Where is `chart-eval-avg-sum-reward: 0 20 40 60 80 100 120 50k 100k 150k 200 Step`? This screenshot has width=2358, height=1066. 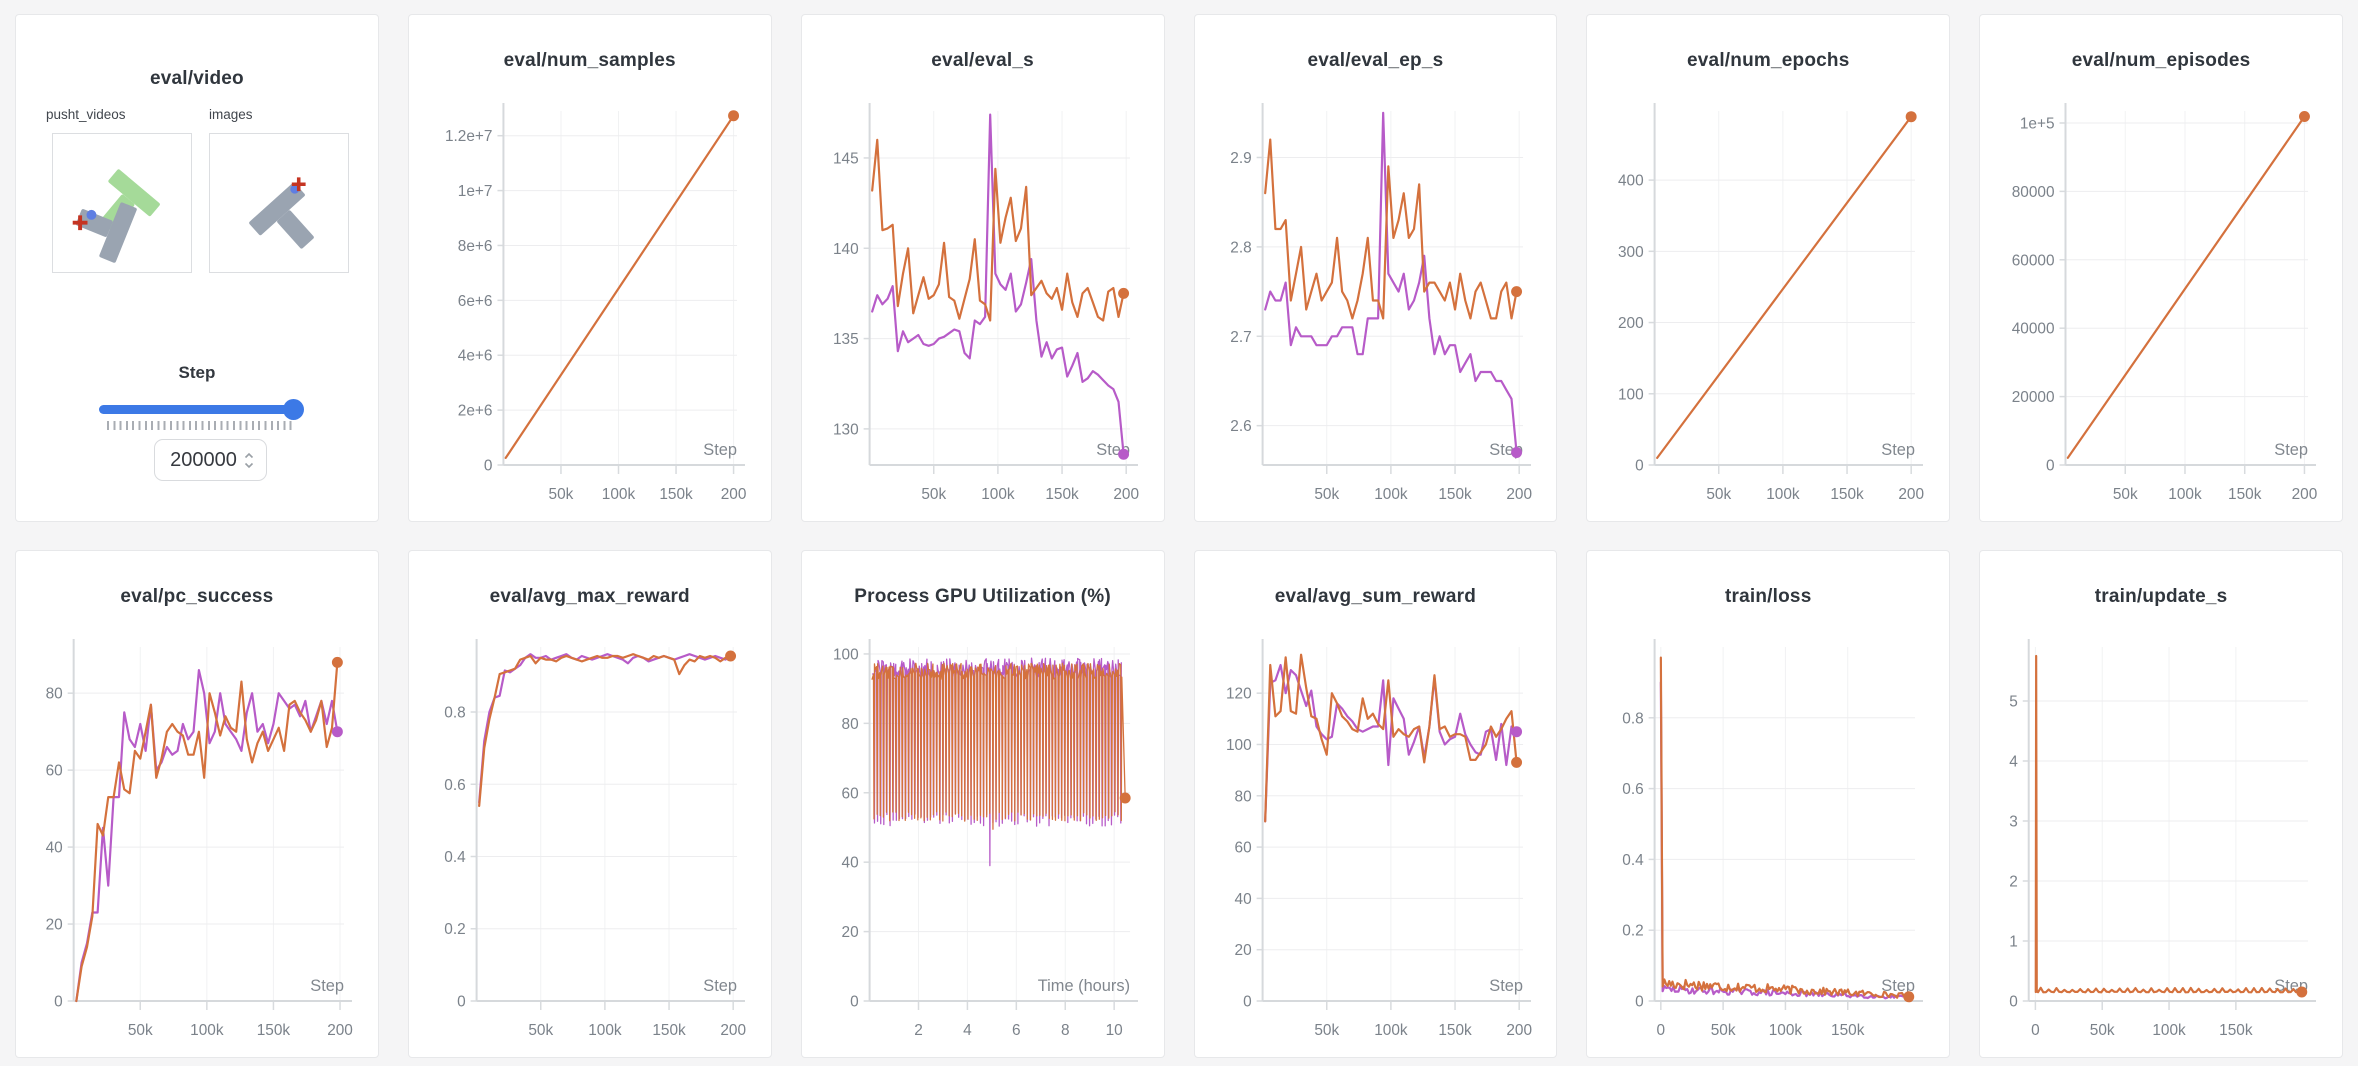
chart-eval-avg-sum-reward: 0 20 40 60 80 100 120 50k 100k 150k 200 Step is located at coordinates (1376, 834).